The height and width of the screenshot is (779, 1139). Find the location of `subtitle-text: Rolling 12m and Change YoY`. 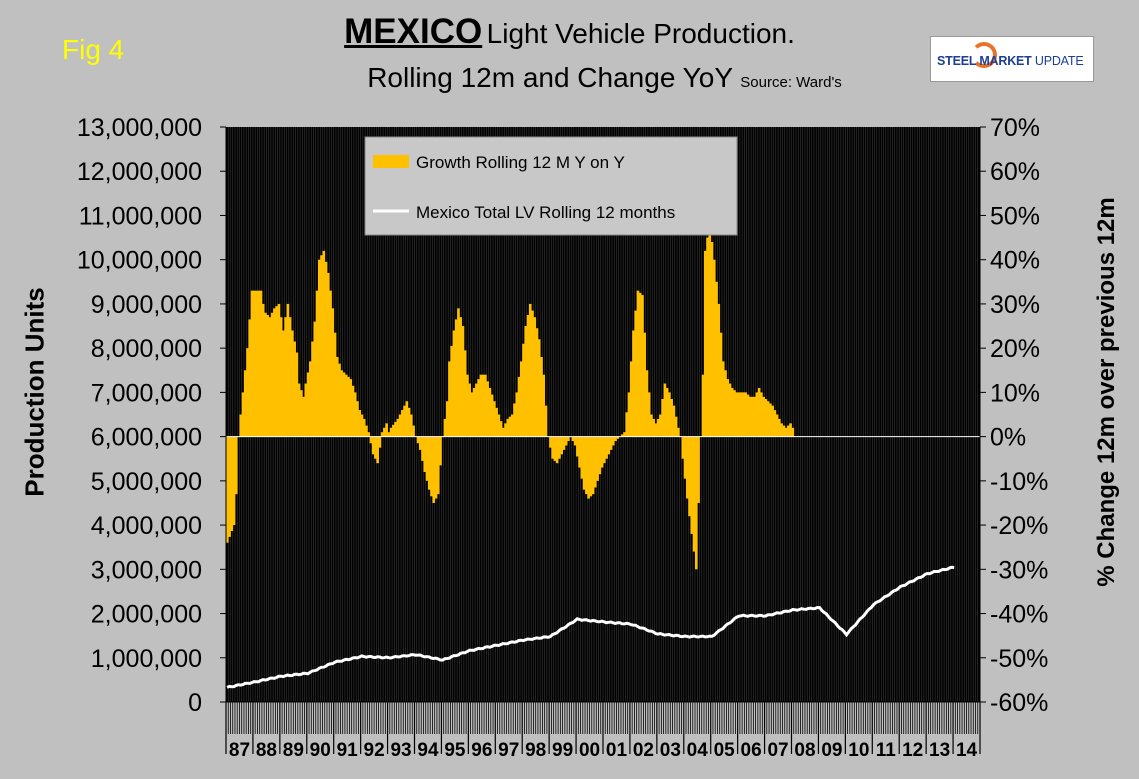

subtitle-text: Rolling 12m and Change YoY is located at coordinates (550, 77).